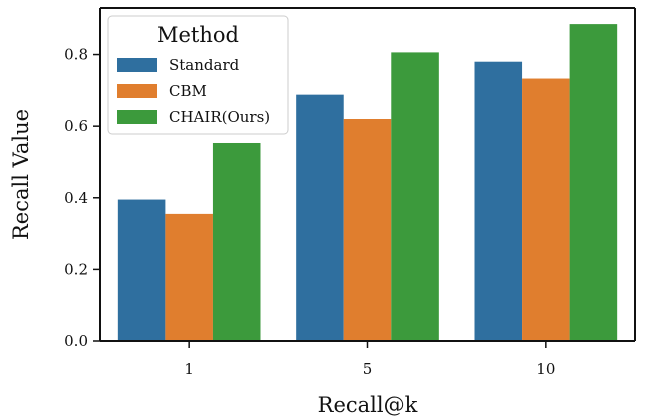 Image resolution: width=647 pixels, height=418 pixels. What do you see at coordinates (189, 277) in the screenshot?
I see `bar-cbm-k1` at bounding box center [189, 277].